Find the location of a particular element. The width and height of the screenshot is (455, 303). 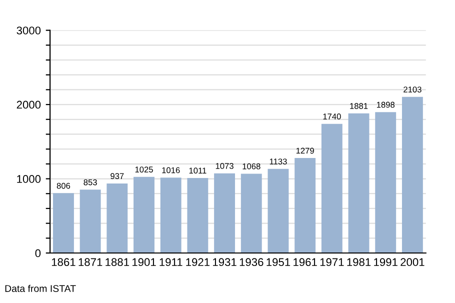

data-label: 853 is located at coordinates (90, 182).